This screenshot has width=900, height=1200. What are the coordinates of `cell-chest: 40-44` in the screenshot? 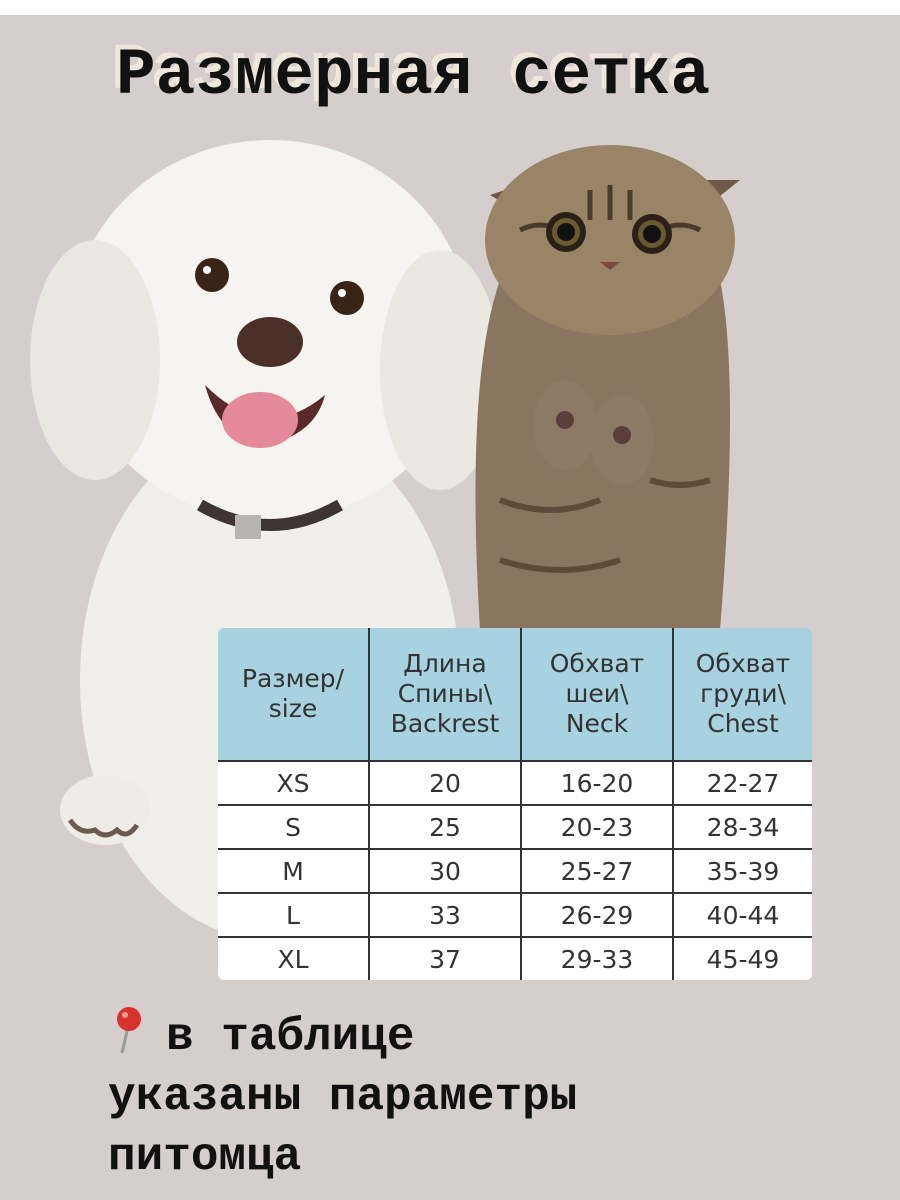 It's located at (742, 915).